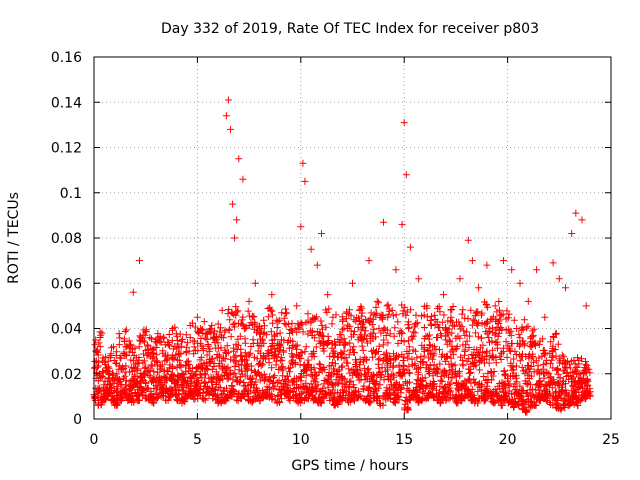  Describe the element at coordinates (94, 440) in the screenshot. I see `x-tick-label: 0` at that location.